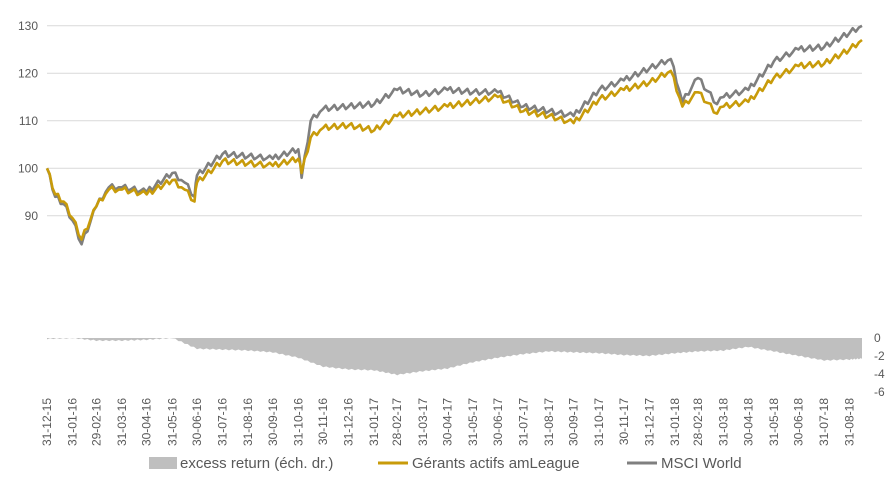 This screenshot has width=896, height=482. What do you see at coordinates (47, 422) in the screenshot?
I see `x-tick-label: 31-12-15` at bounding box center [47, 422].